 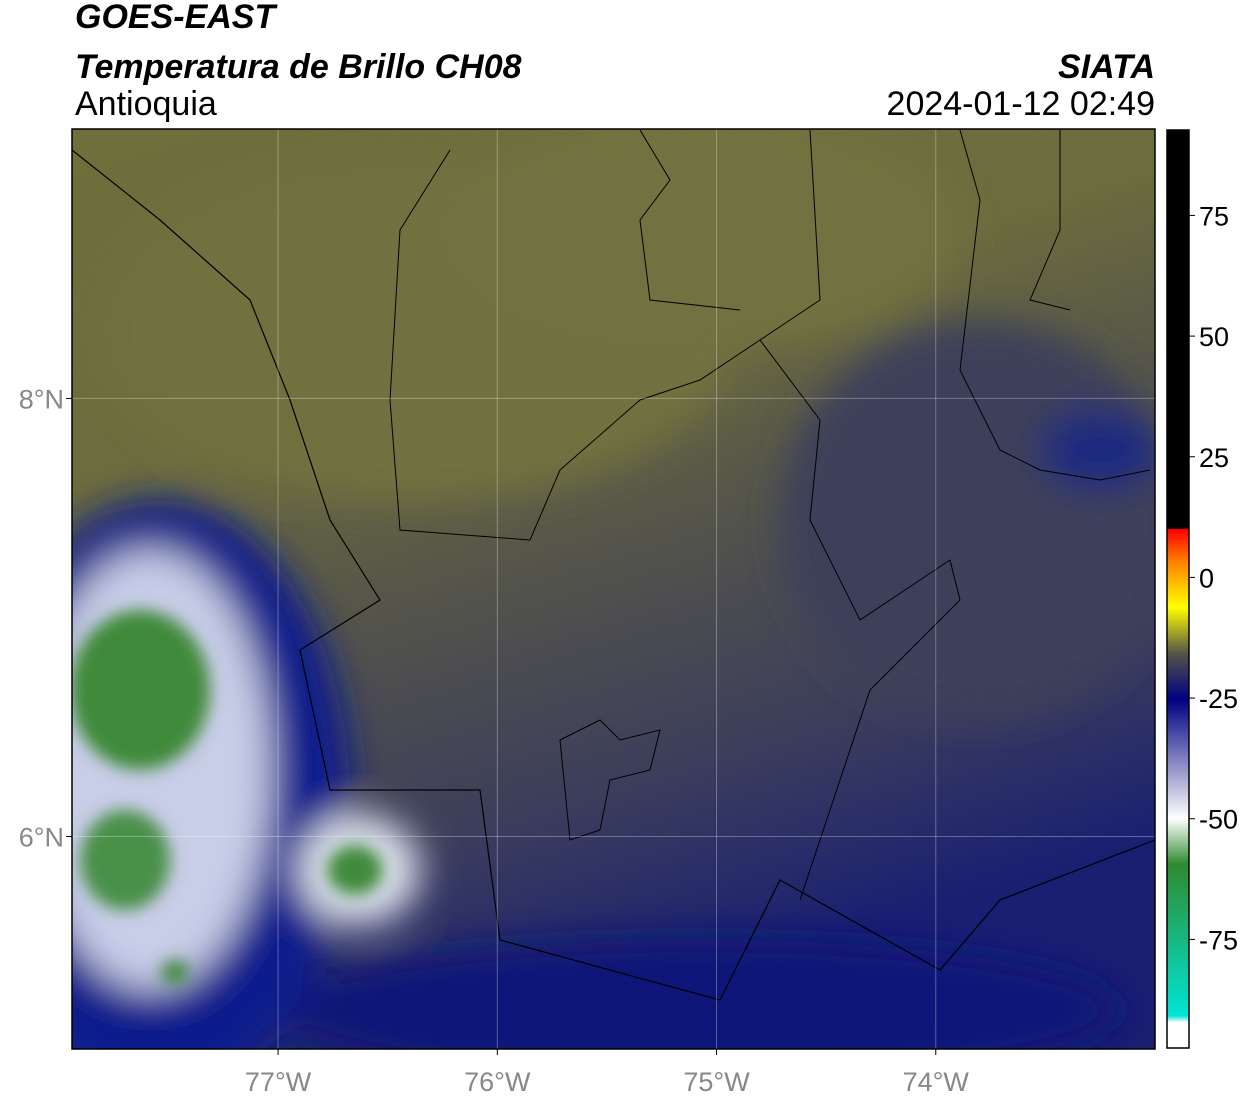 What do you see at coordinates (497, 1082) in the screenshot?
I see `x-tick-label: 76°W` at bounding box center [497, 1082].